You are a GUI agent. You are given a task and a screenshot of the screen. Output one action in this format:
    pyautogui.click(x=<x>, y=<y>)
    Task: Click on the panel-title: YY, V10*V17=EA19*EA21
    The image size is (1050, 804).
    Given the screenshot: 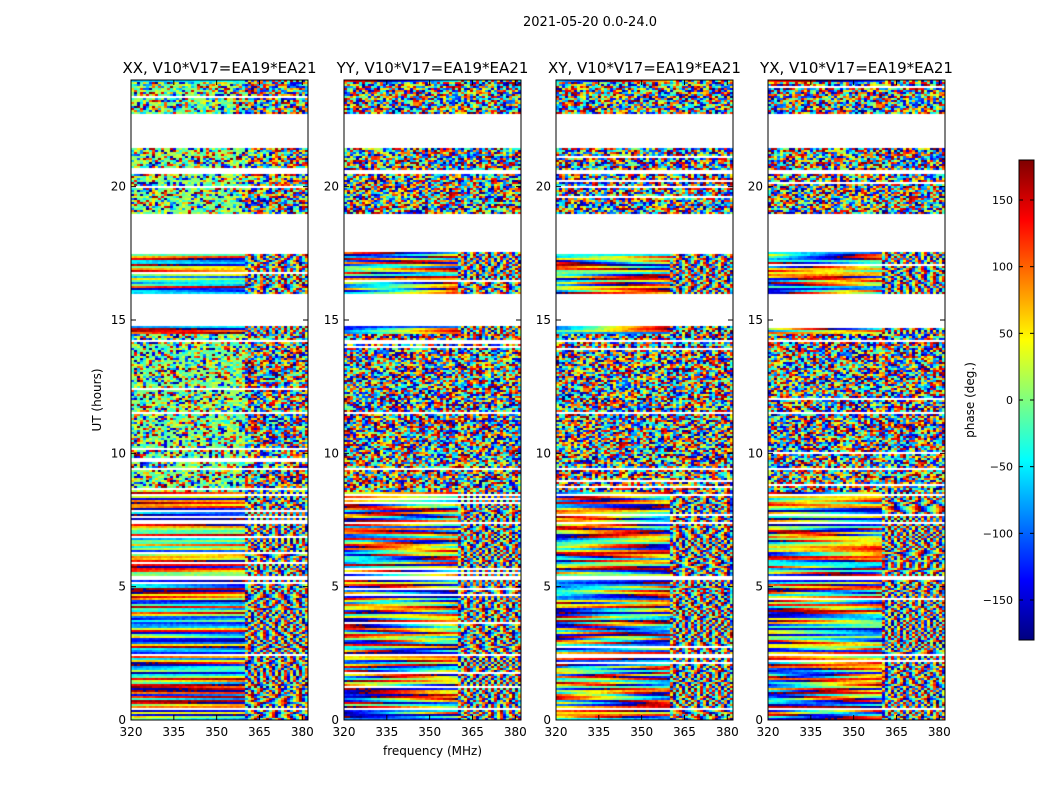 What is the action you would take?
    pyautogui.click(x=432, y=68)
    